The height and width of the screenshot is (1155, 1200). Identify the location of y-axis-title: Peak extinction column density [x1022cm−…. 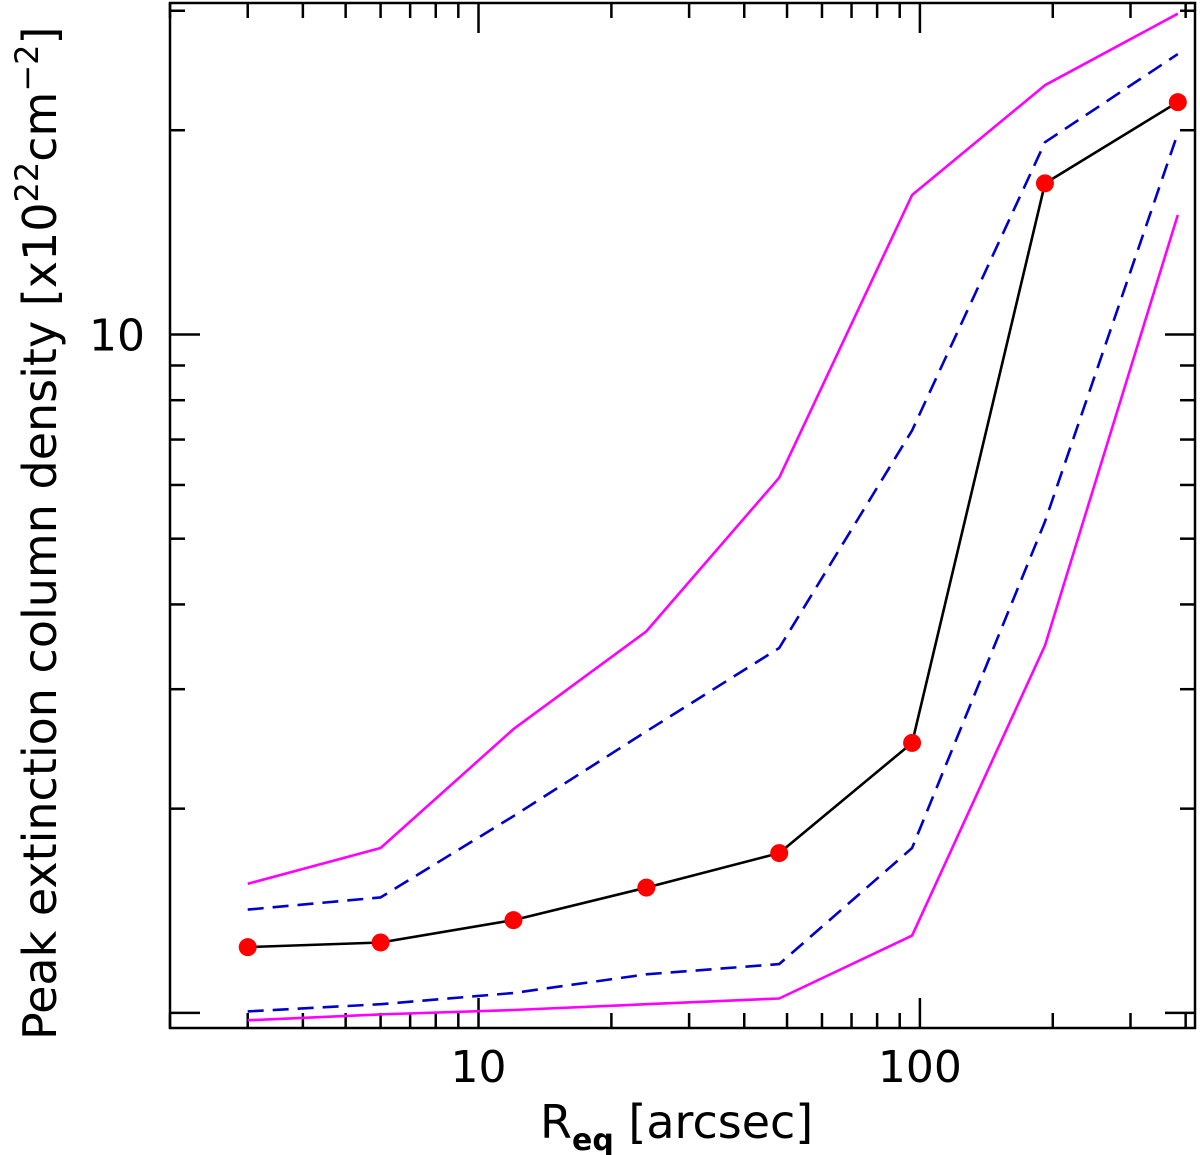
(37, 533).